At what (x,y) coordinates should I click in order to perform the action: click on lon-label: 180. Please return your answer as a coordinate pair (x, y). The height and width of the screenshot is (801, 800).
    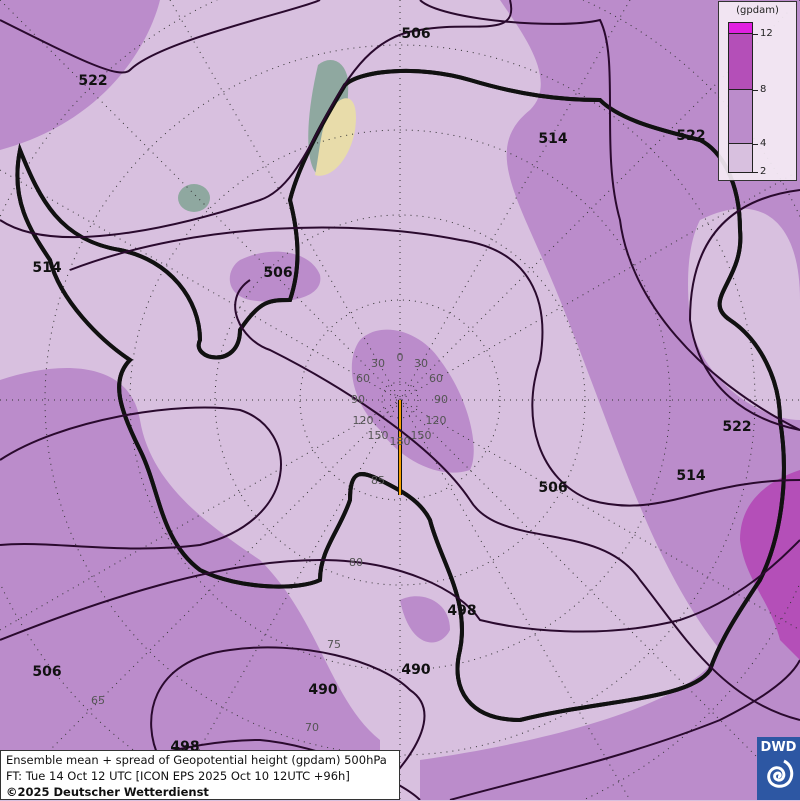
    Looking at the image, I should click on (400, 441).